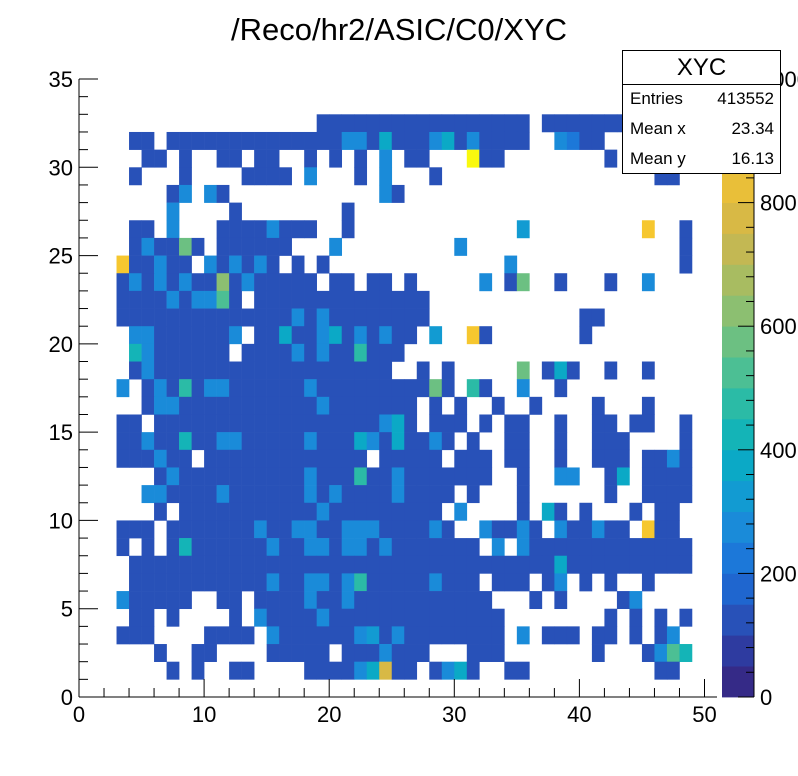 This screenshot has height=776, width=798. I want to click on y-tick-label: 15, so click(61, 432).